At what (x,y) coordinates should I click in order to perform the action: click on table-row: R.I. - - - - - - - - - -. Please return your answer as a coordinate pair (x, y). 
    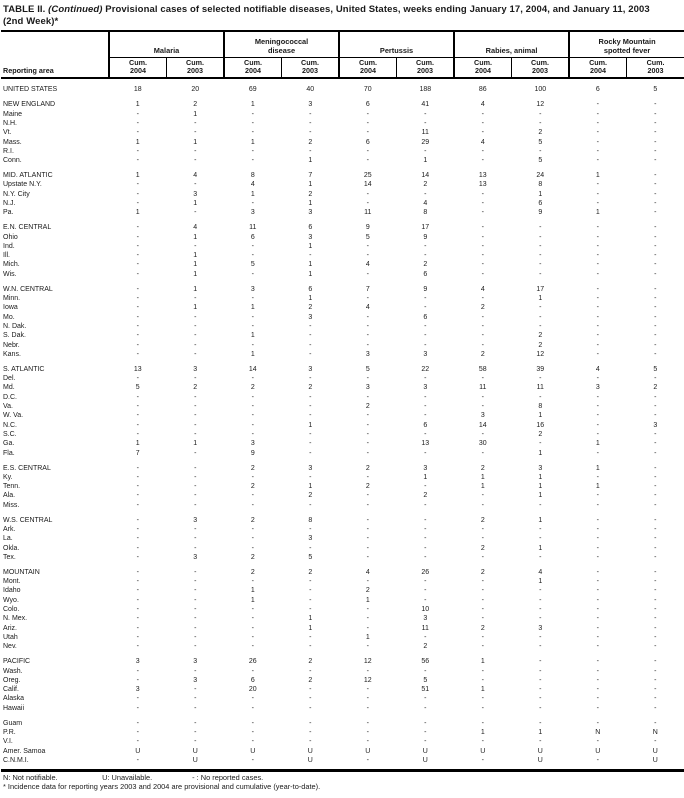
    Looking at the image, I should click on (342, 151).